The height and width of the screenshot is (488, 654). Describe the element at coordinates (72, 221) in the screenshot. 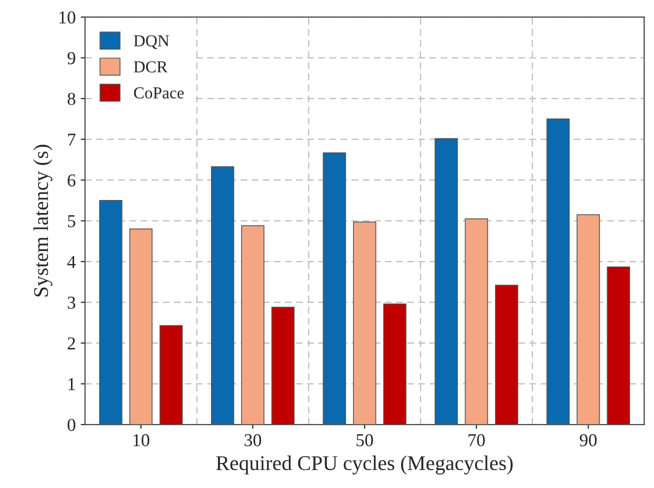

I see `y-tick-label: 5` at that location.